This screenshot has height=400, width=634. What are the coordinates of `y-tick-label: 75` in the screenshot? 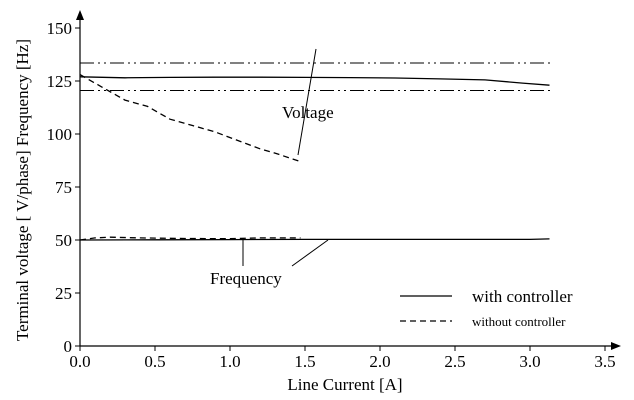 It's located at (63, 187).